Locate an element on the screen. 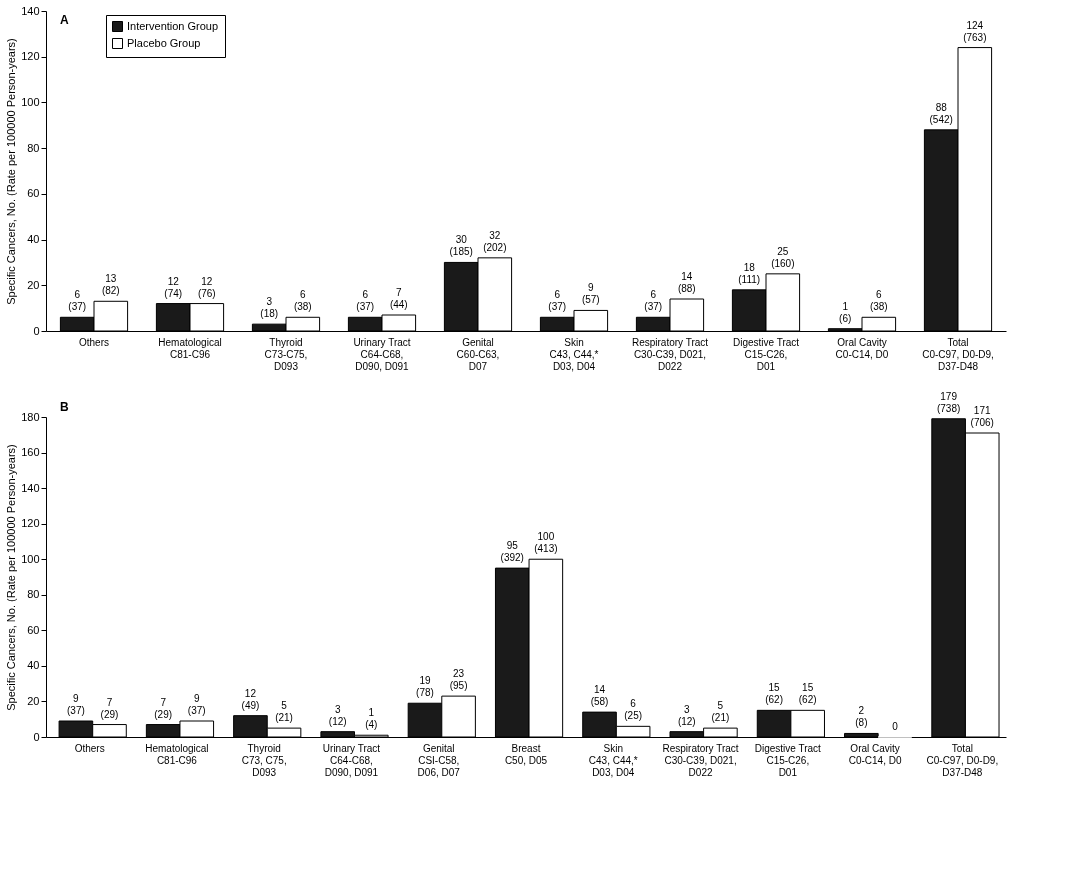 This screenshot has height=878, width=1086. data-label: 95 (392) is located at coordinates (512, 552).